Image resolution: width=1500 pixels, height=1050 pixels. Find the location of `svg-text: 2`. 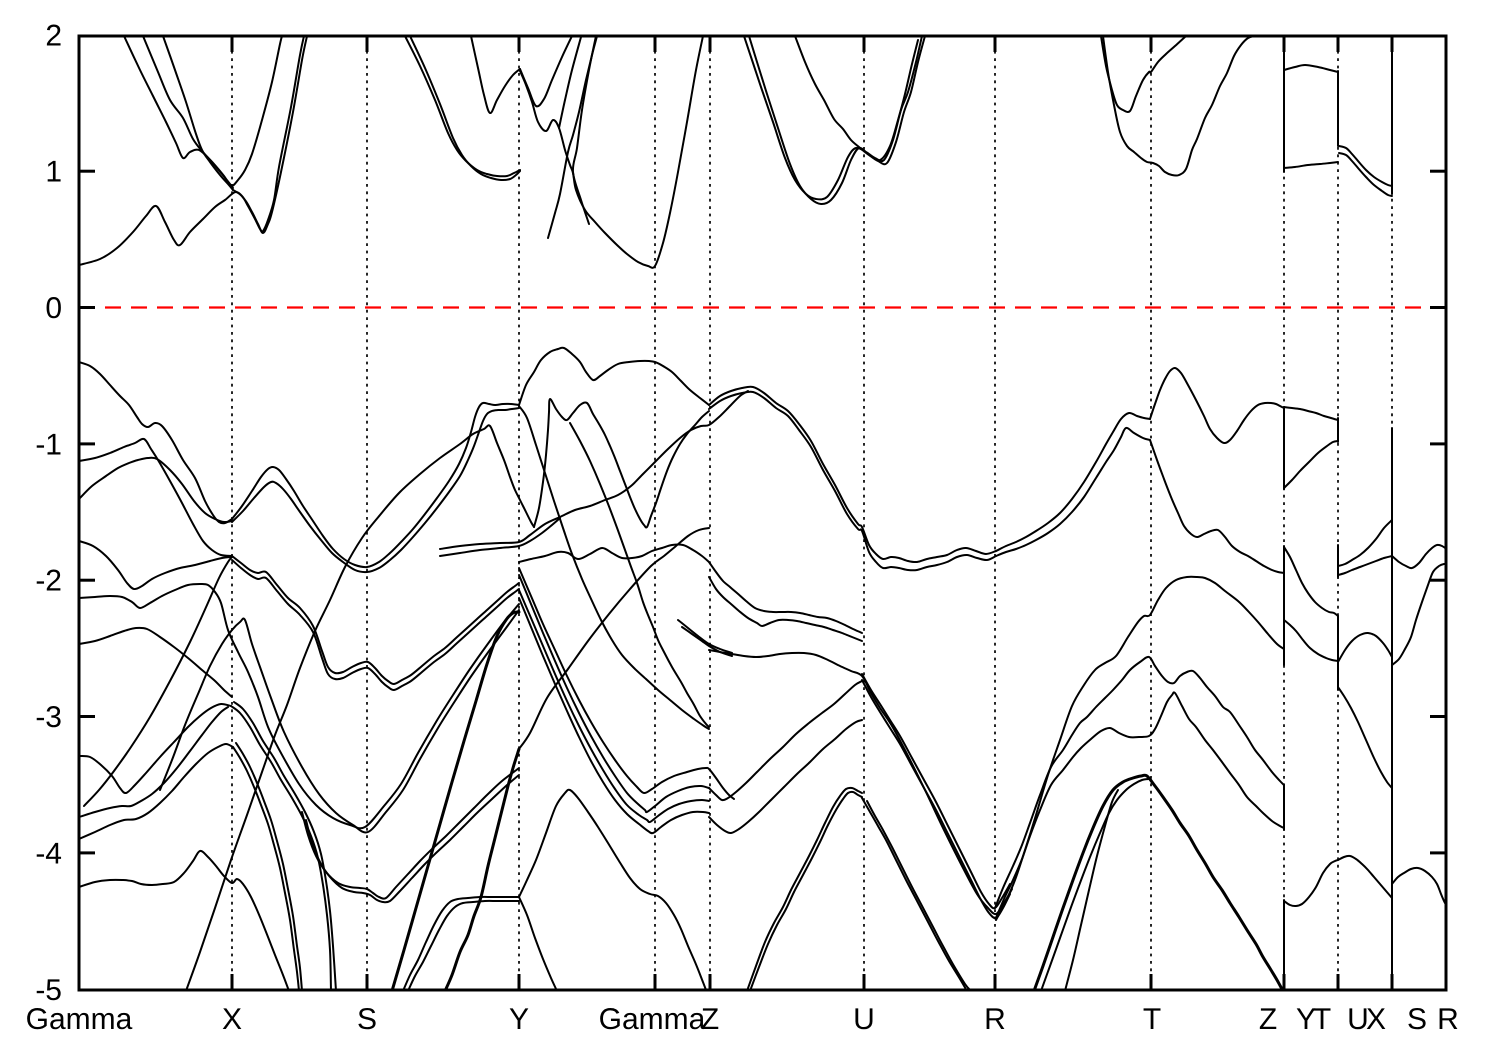

svg-text: 2 is located at coordinates (53, 35).